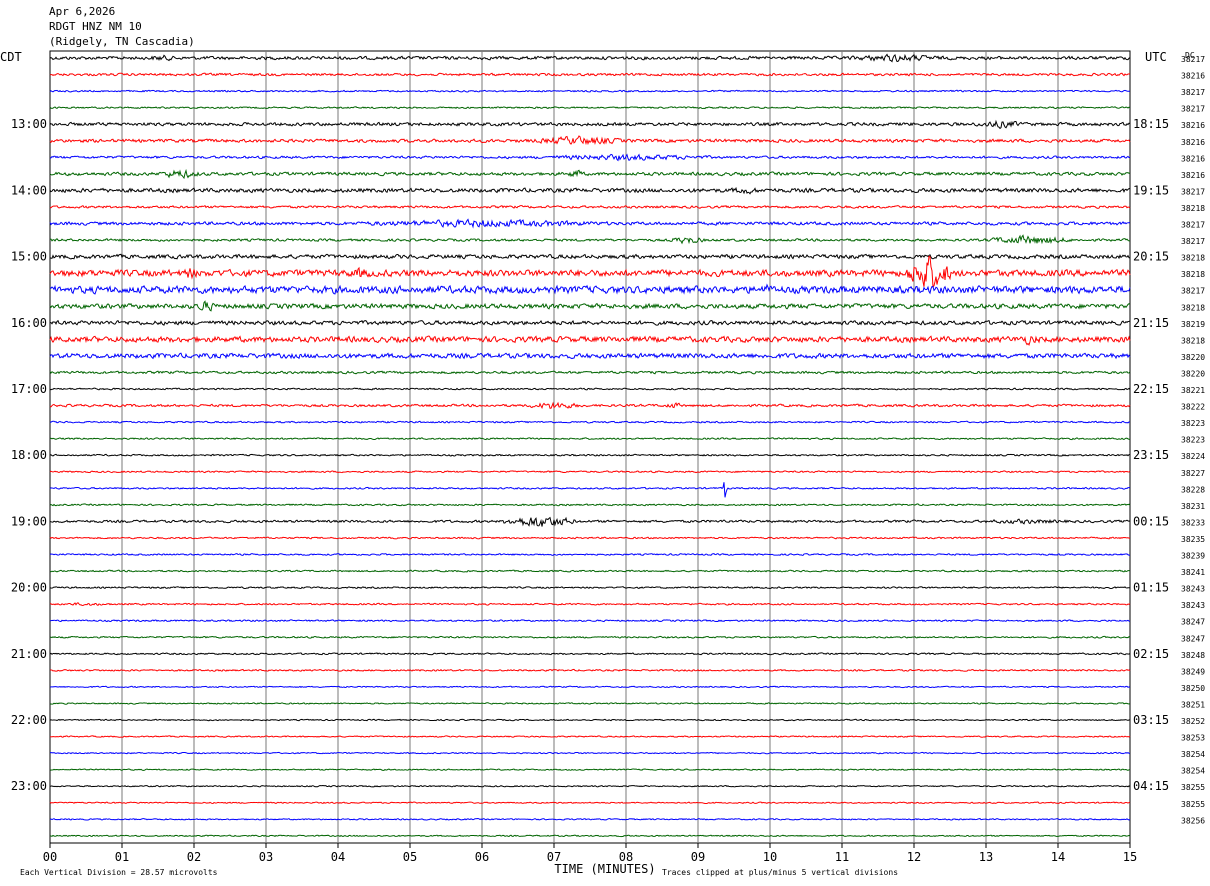  I want to click on x-tick-label: 01, so click(122, 857).